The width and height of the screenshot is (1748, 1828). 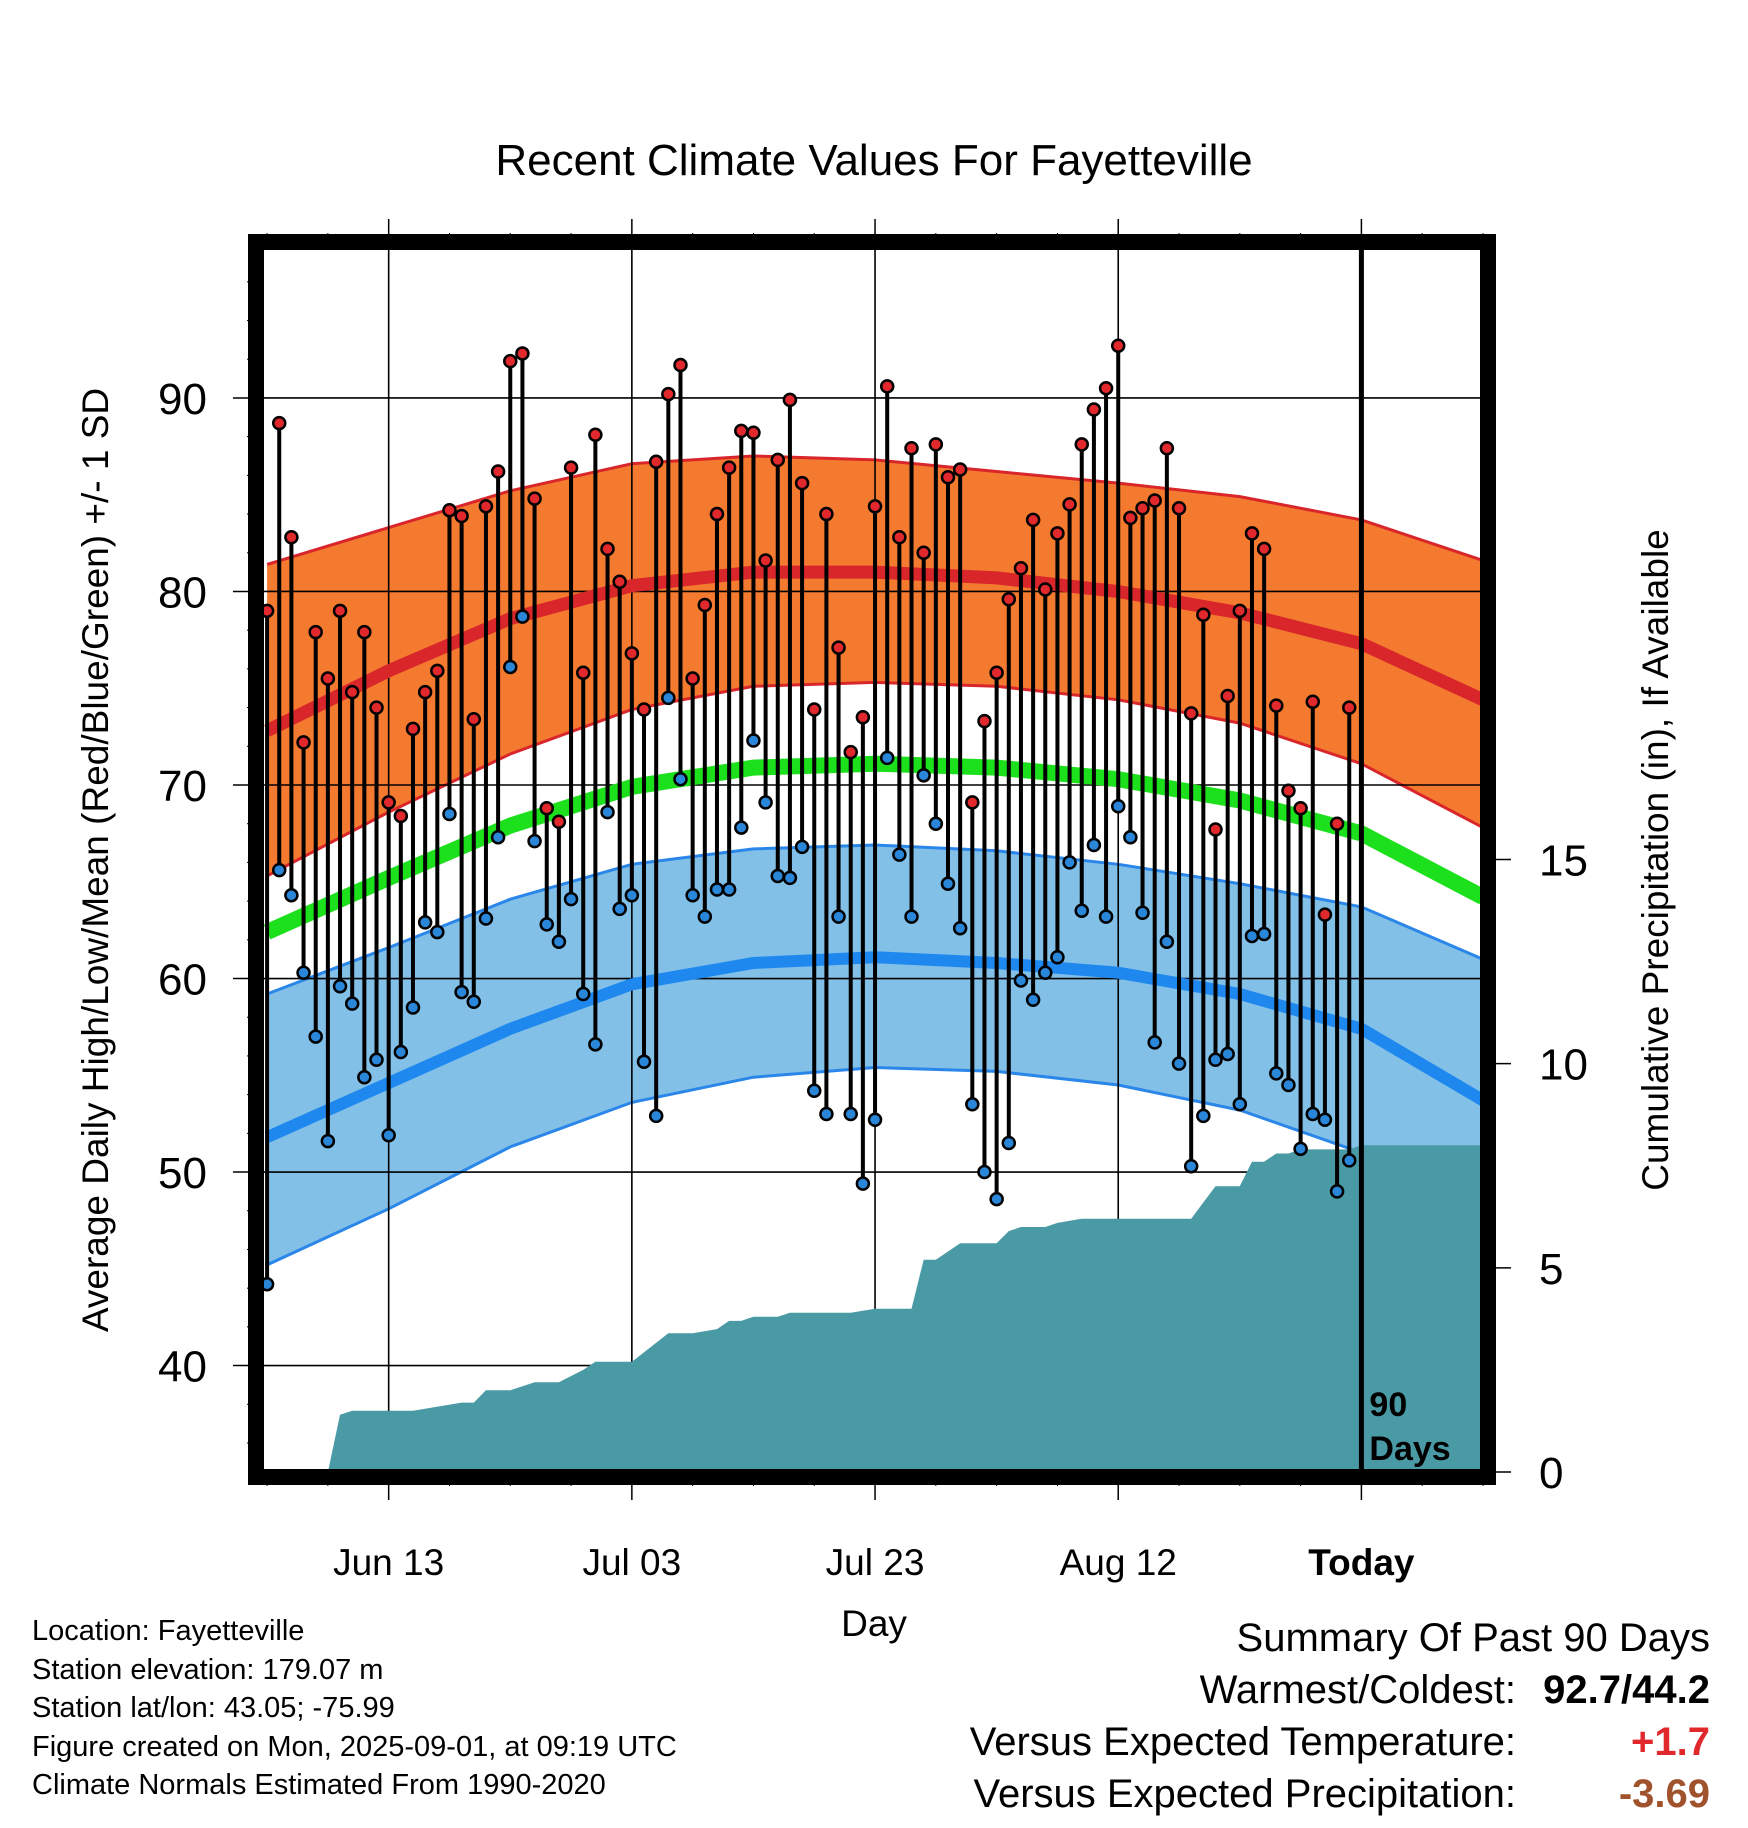 I want to click on y2-tick-label: 0, so click(x=1551, y=1473).